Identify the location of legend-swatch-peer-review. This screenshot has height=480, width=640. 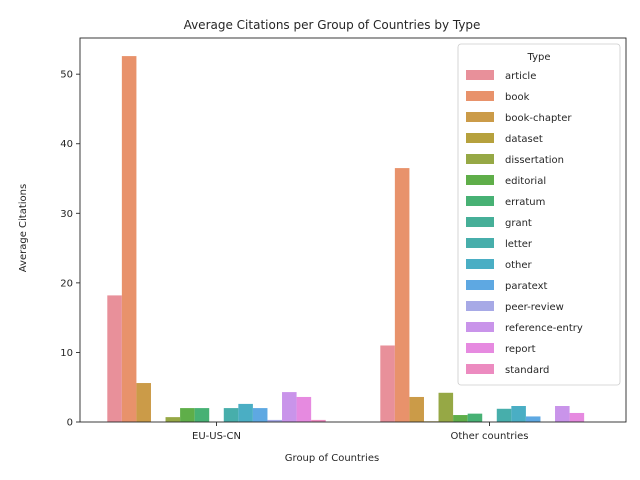
(480, 306).